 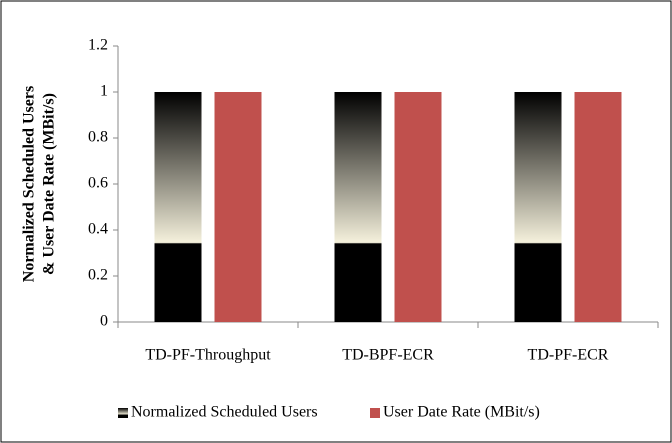 What do you see at coordinates (388, 355) in the screenshot?
I see `x-tick-label: TD-BPF-ECR` at bounding box center [388, 355].